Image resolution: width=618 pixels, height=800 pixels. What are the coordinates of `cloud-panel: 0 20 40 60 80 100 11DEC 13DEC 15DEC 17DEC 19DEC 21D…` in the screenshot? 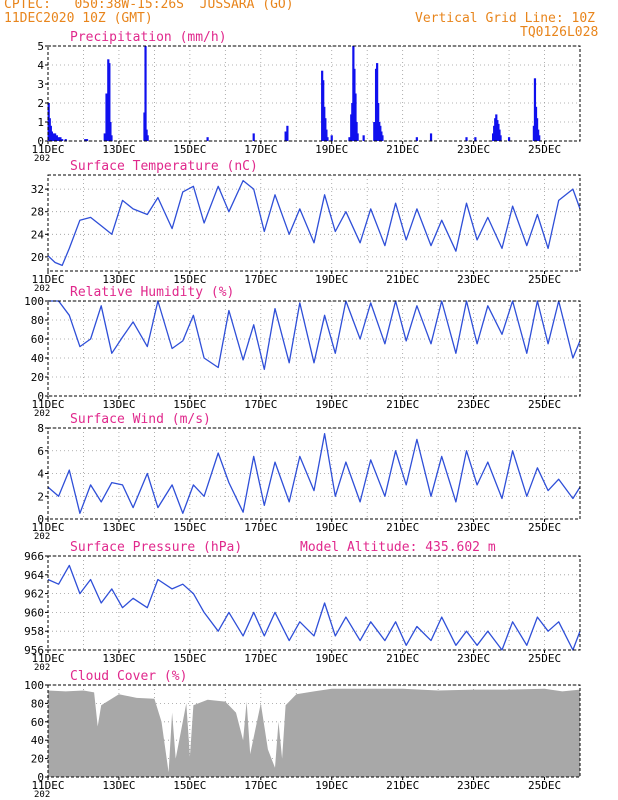 It's located at (302, 734).